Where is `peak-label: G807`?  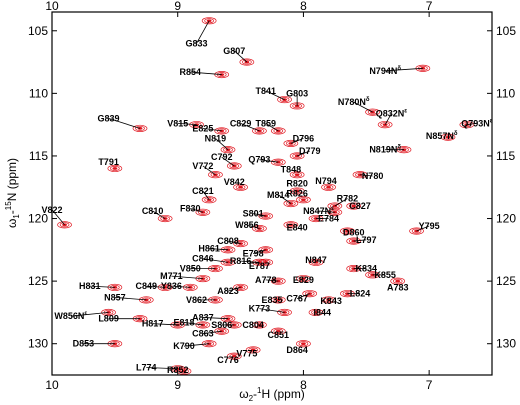 peak-label: G807 is located at coordinates (234, 51).